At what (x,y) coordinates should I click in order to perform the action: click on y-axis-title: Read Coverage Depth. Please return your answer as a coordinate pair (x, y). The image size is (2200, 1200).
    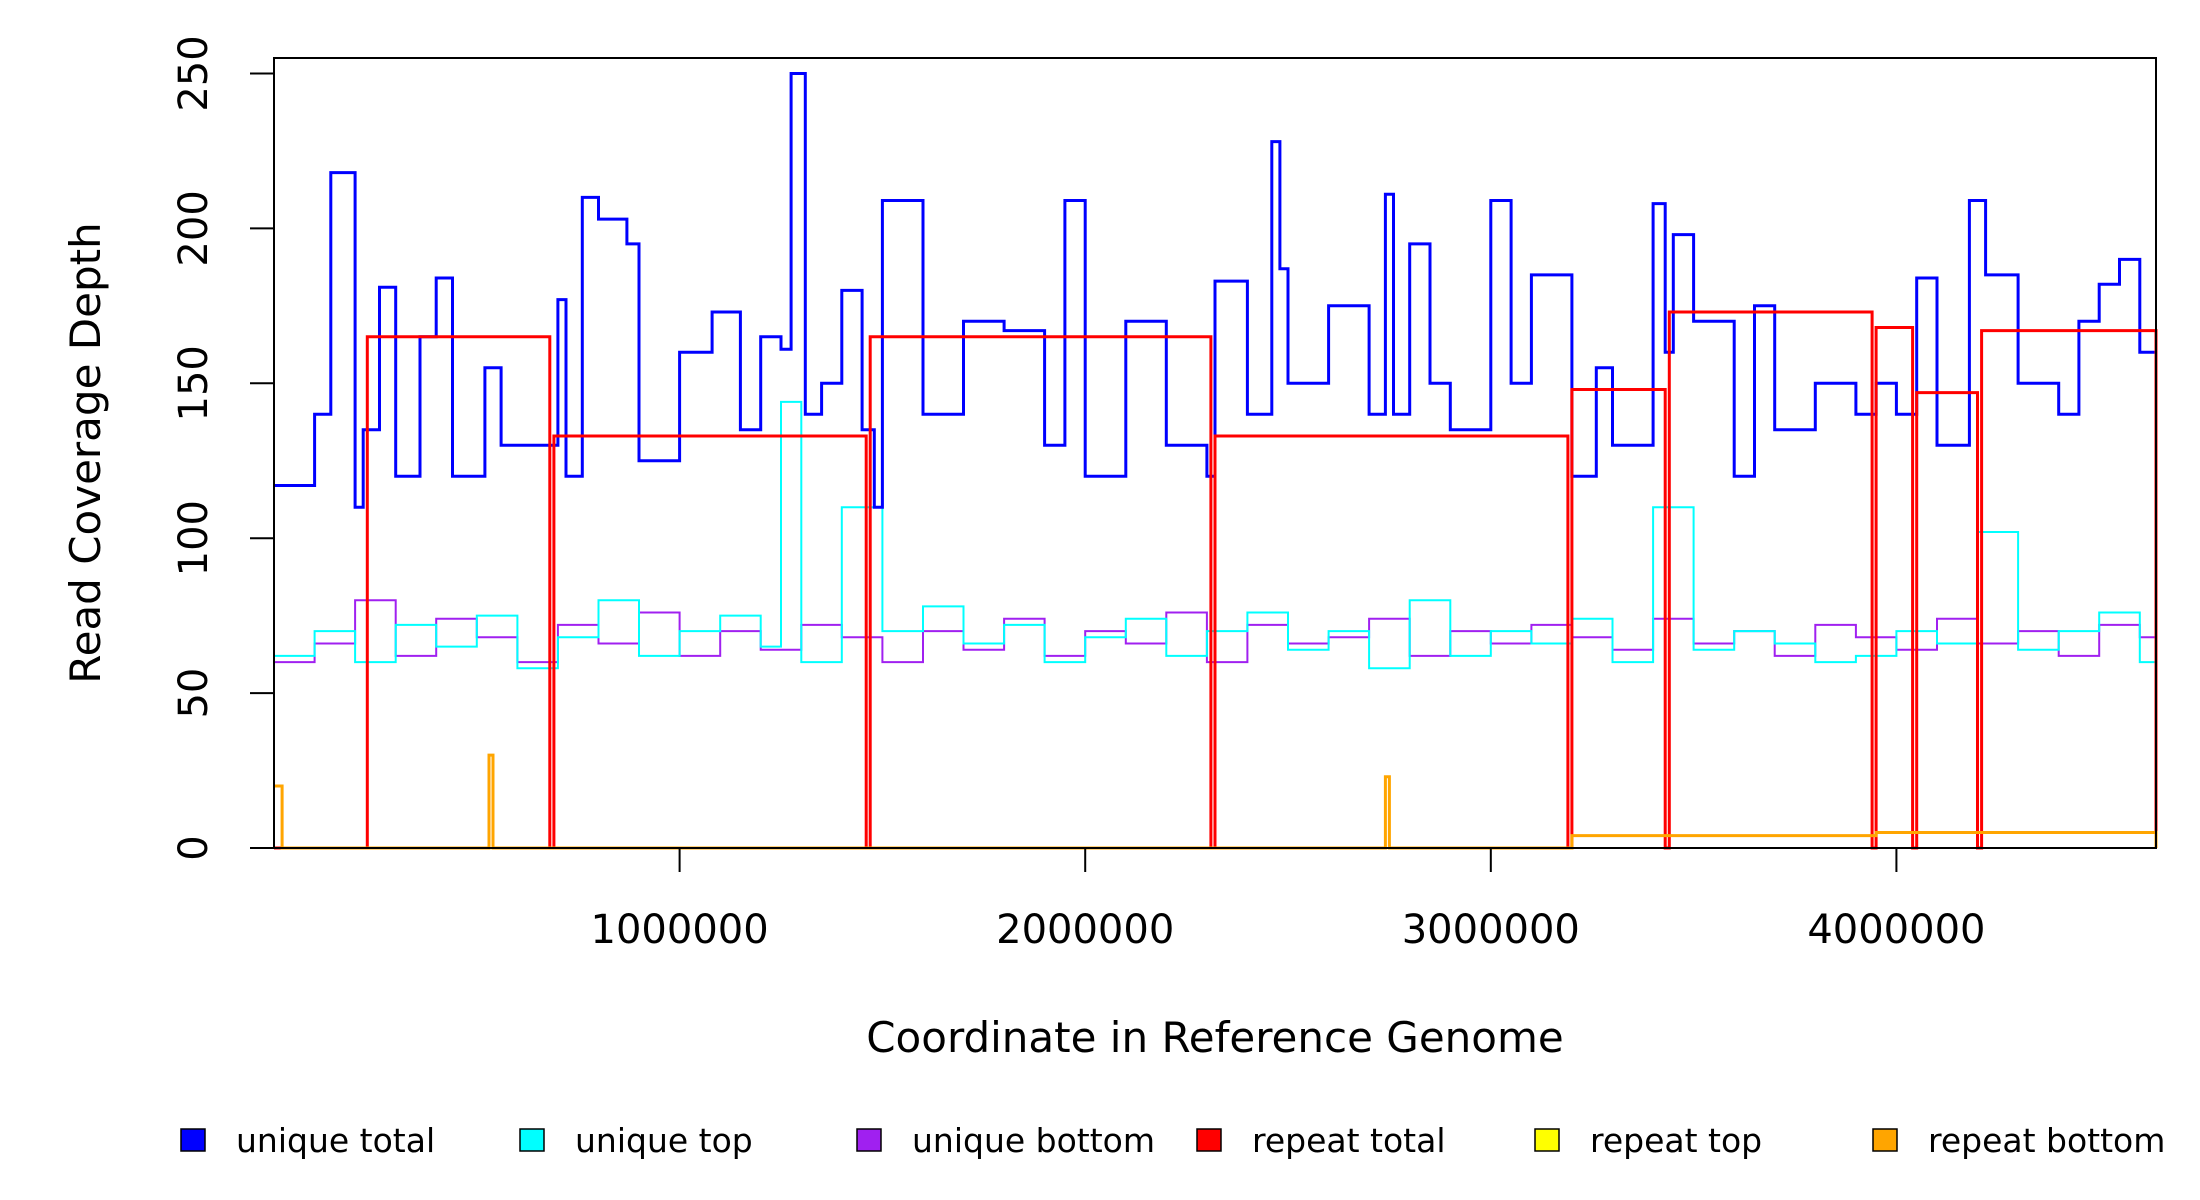
    Looking at the image, I should click on (85, 452).